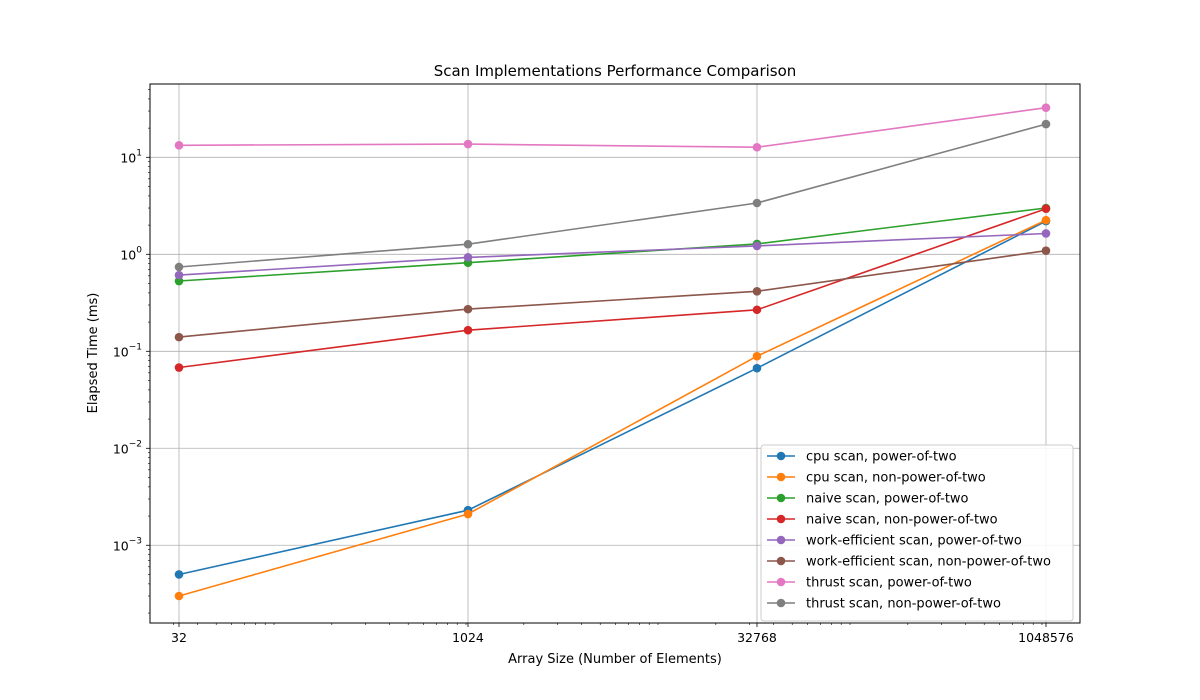 This screenshot has width=1200, height=700. I want to click on legend-label: naive scan, power-of-two, so click(887, 499).